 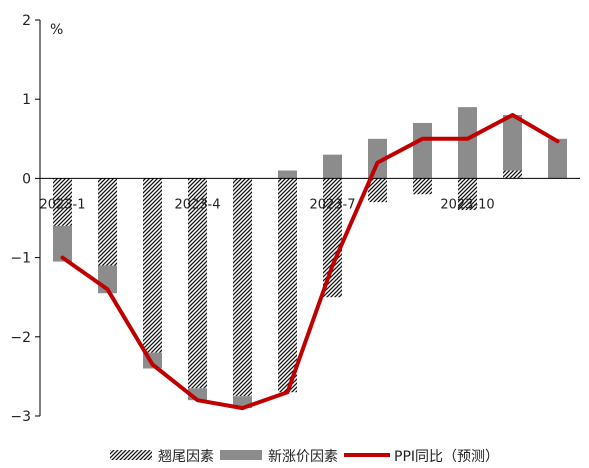 What do you see at coordinates (131, 455) in the screenshot?
I see `legend-swatch-tail` at bounding box center [131, 455].